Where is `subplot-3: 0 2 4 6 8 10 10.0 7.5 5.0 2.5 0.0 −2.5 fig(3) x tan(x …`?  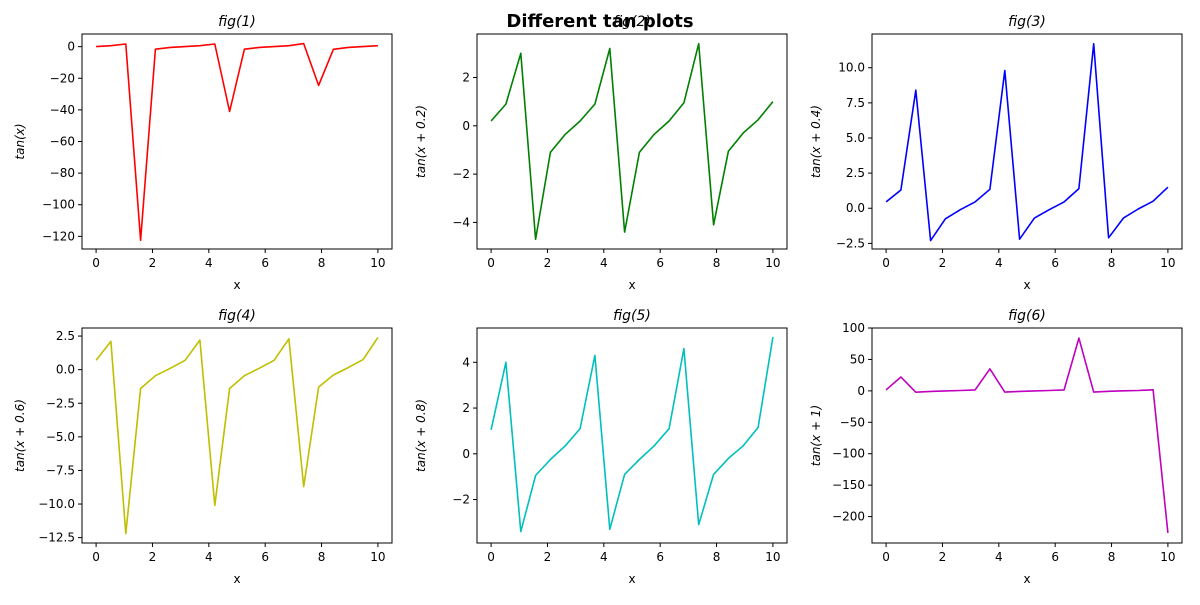 subplot-3: 0 2 4 6 8 10 10.0 7.5 5.0 2.5 0.0 −2.5 fig(3) x tan(x … is located at coordinates (996, 153).